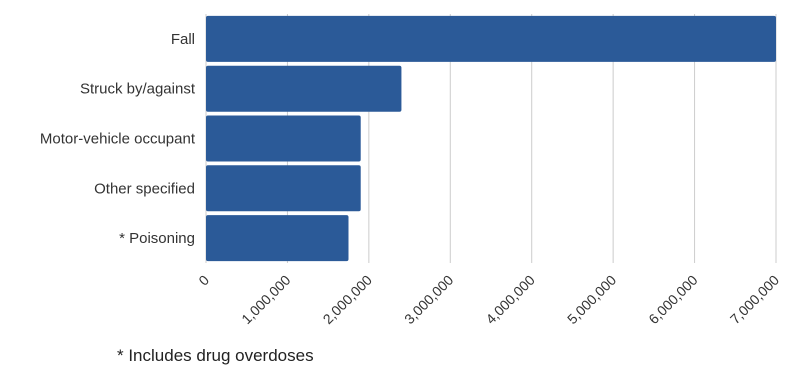 Image resolution: width=799 pixels, height=369 pixels. What do you see at coordinates (138, 89) in the screenshot?
I see `category-label: Struck by/against` at bounding box center [138, 89].